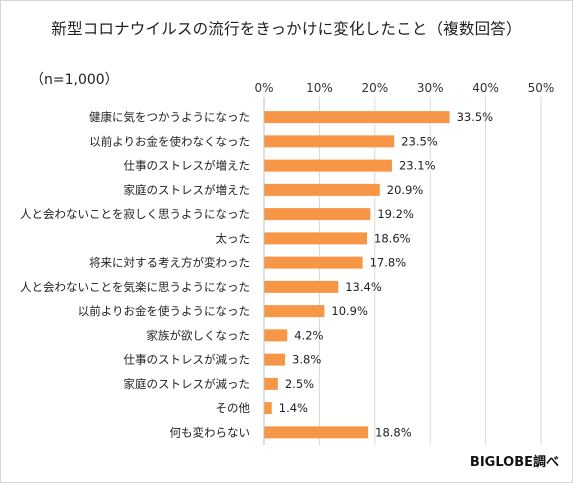 The image size is (573, 483). Describe the element at coordinates (187, 166) in the screenshot. I see `category-label: 仕事のストレスが増えた` at that location.